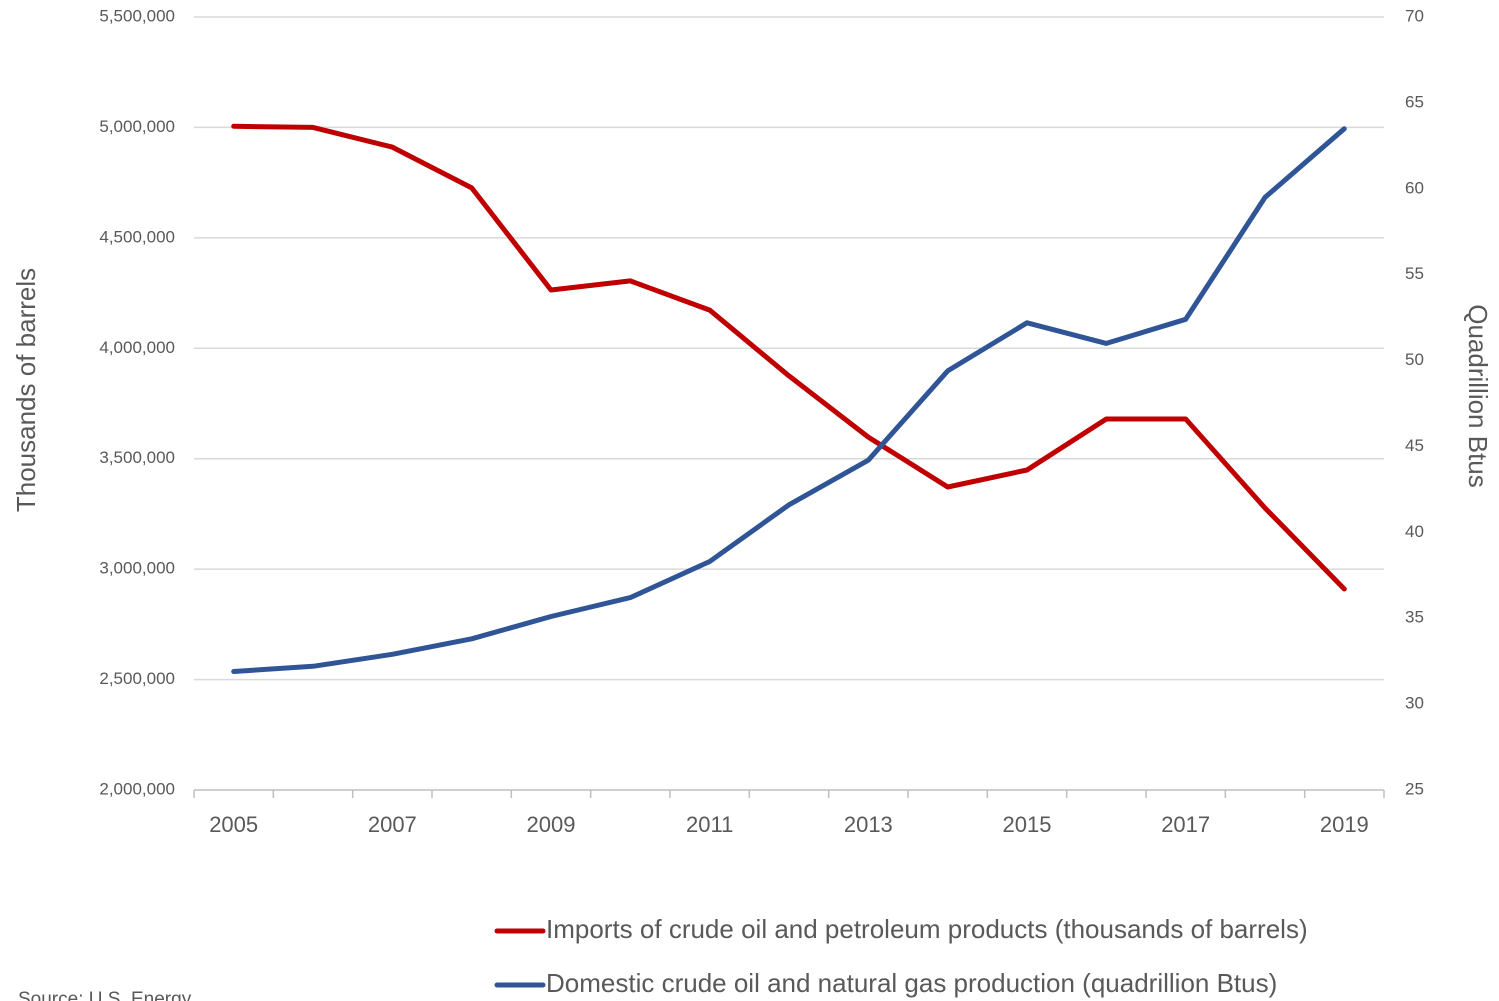 The height and width of the screenshot is (1001, 1499). What do you see at coordinates (1414, 101) in the screenshot?
I see `y2-tick-label: 65` at bounding box center [1414, 101].